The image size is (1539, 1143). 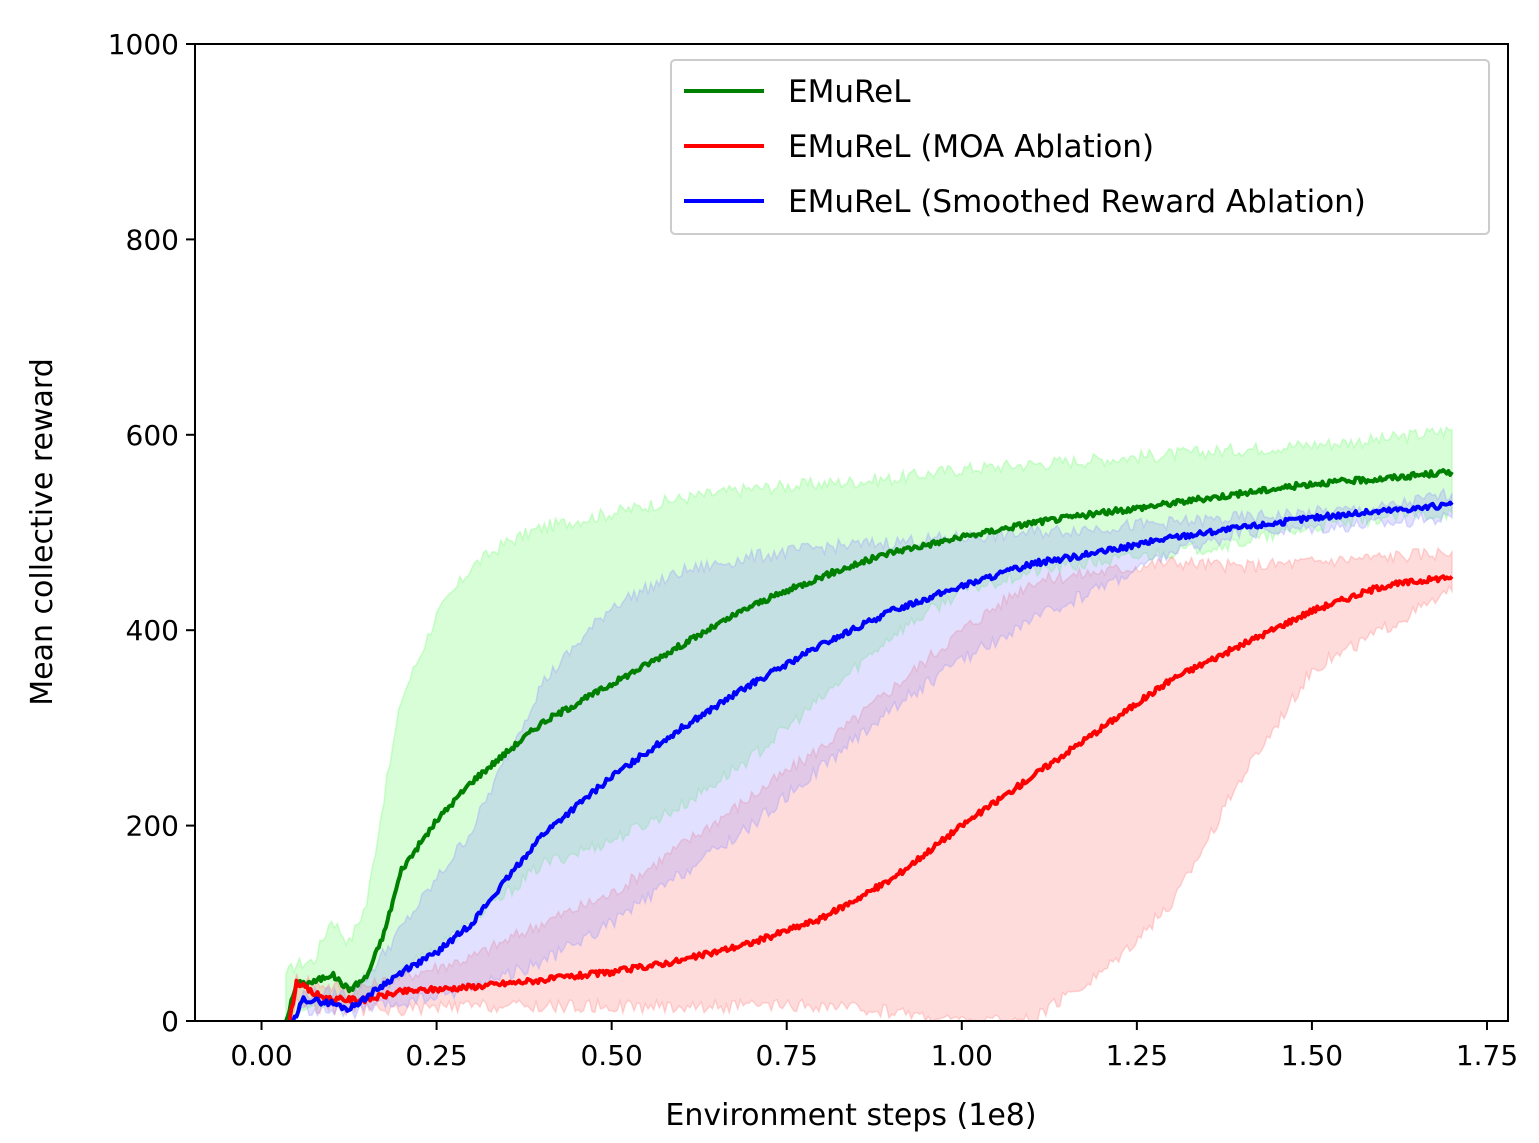 I want to click on x-tick-label: 0.75, so click(x=787, y=1055).